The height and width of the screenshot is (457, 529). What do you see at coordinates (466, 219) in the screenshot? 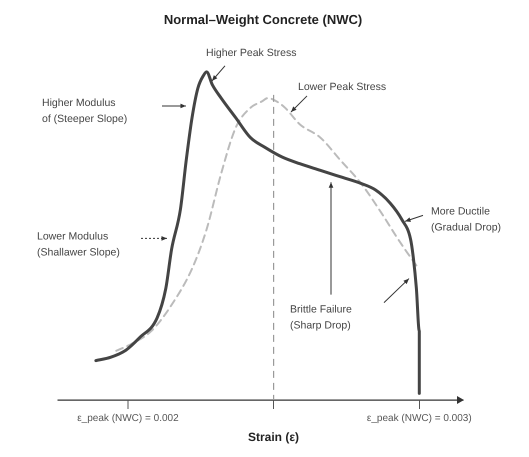
I see `annotation: More Ductile (Gradual Drop)` at bounding box center [466, 219].